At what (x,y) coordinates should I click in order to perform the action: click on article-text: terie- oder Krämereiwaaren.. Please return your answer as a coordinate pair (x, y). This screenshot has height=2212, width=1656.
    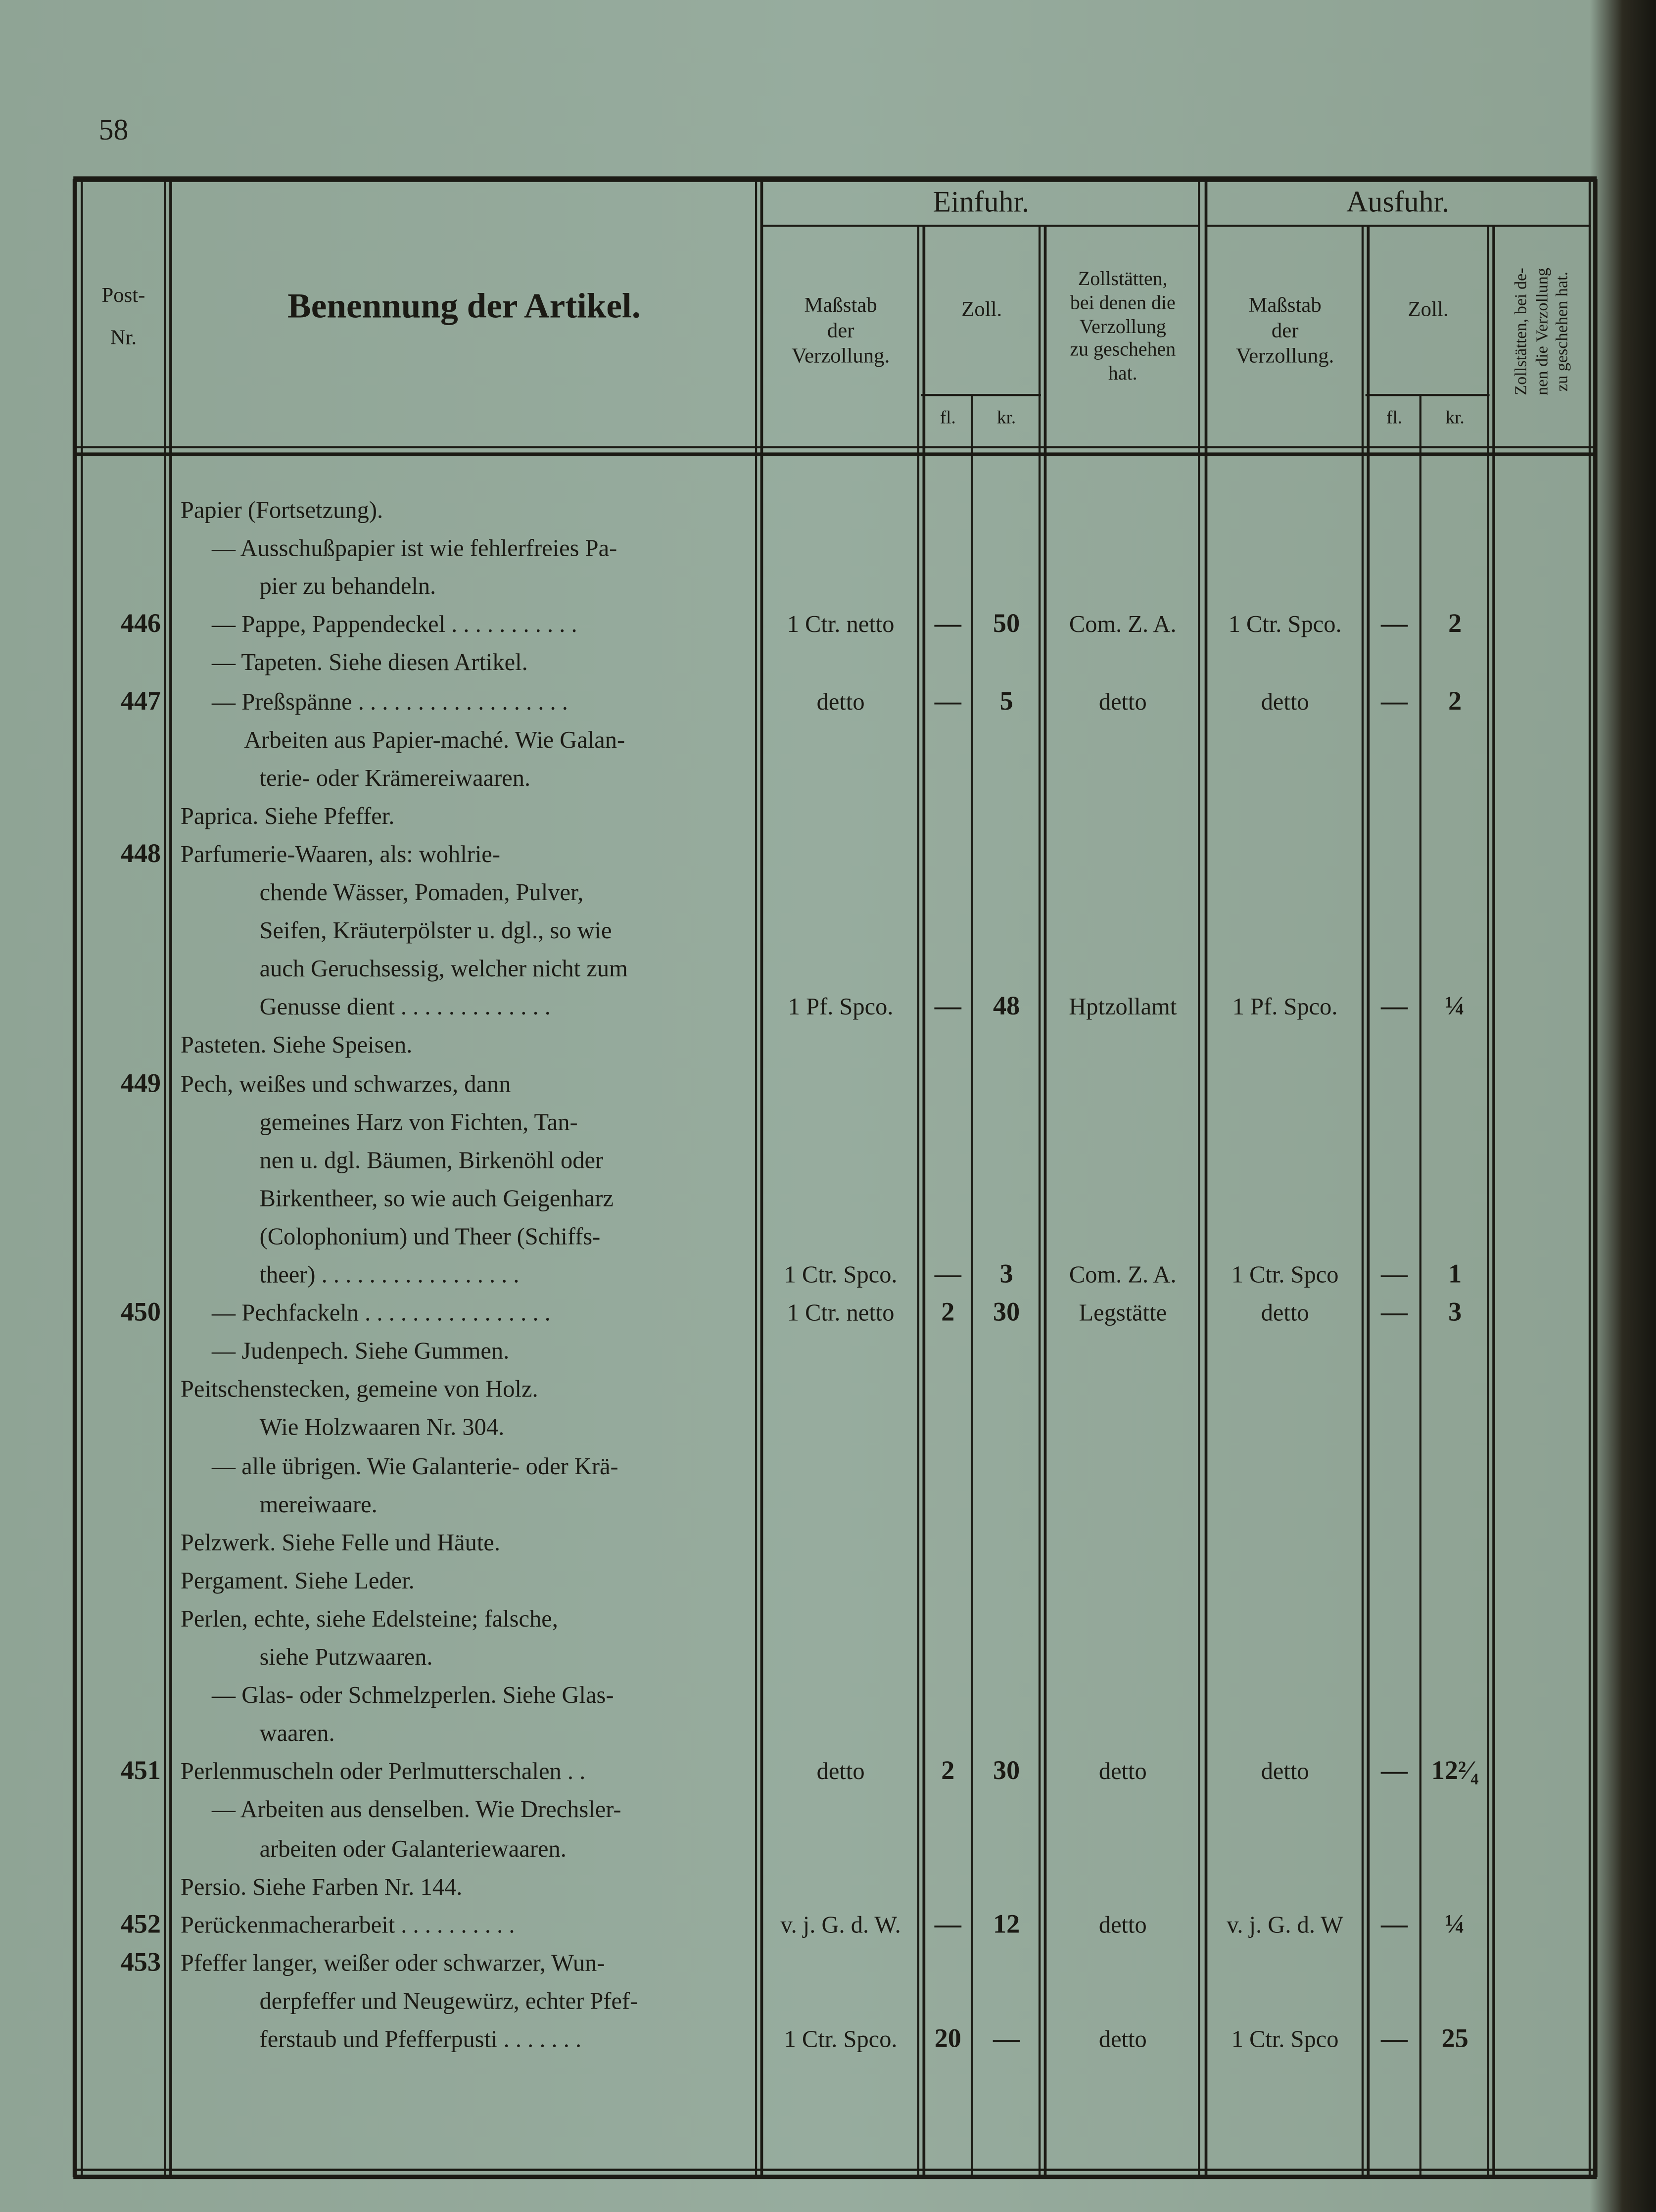
    Looking at the image, I should click on (395, 777).